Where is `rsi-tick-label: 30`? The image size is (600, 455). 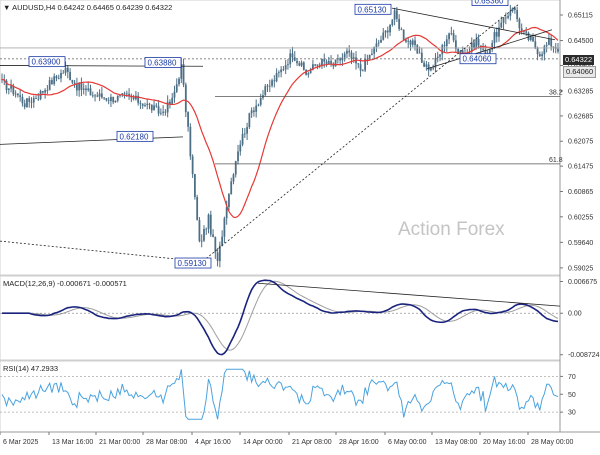
rsi-tick-label: 30 is located at coordinates (572, 413).